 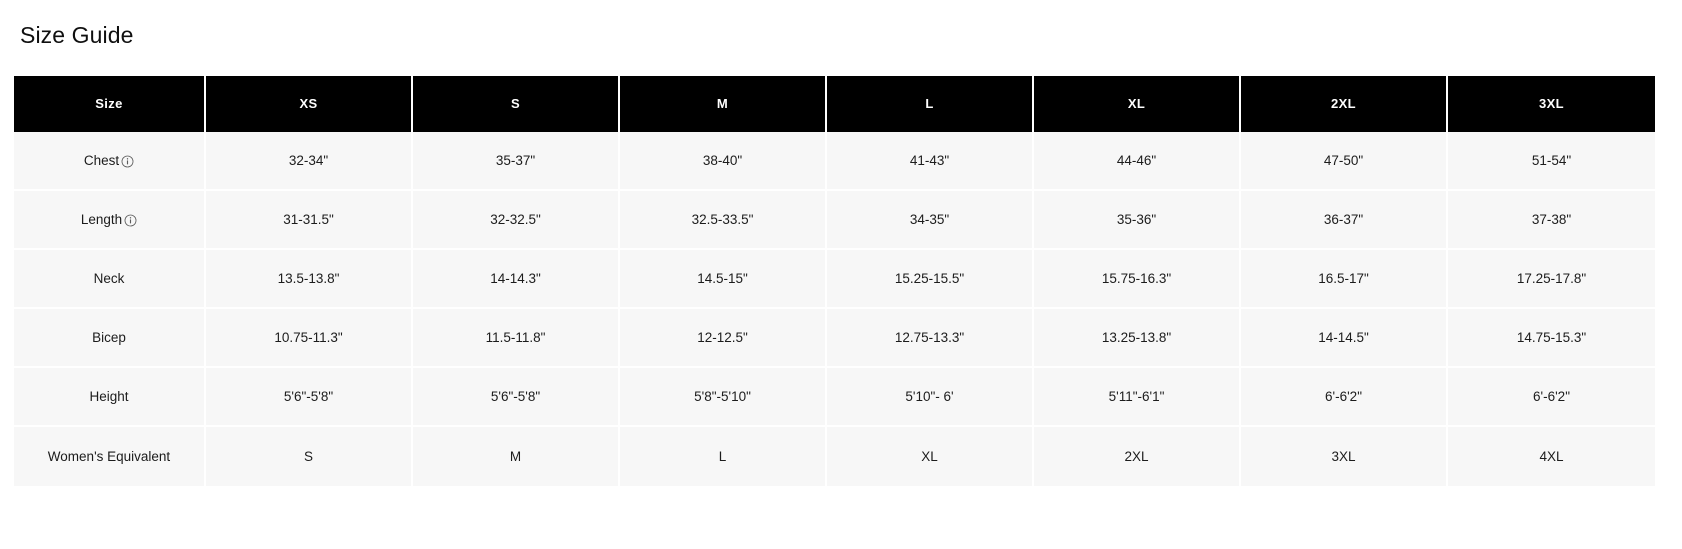 What do you see at coordinates (110, 103) in the screenshot?
I see `column-header-size: Size` at bounding box center [110, 103].